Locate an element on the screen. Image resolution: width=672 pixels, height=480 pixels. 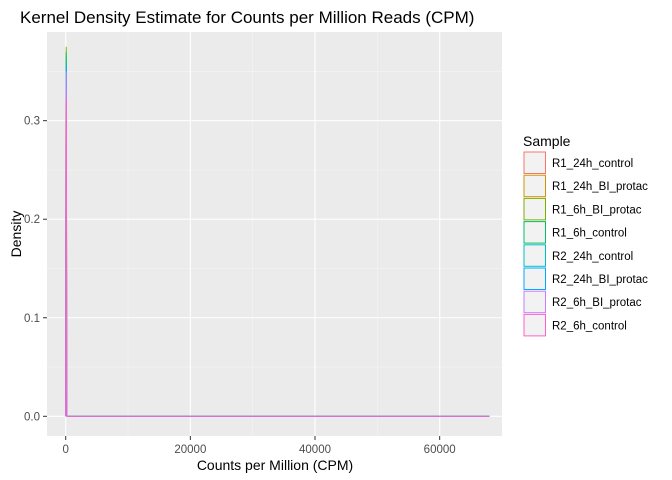
y-tick-label: 0.3 is located at coordinates (32, 122).